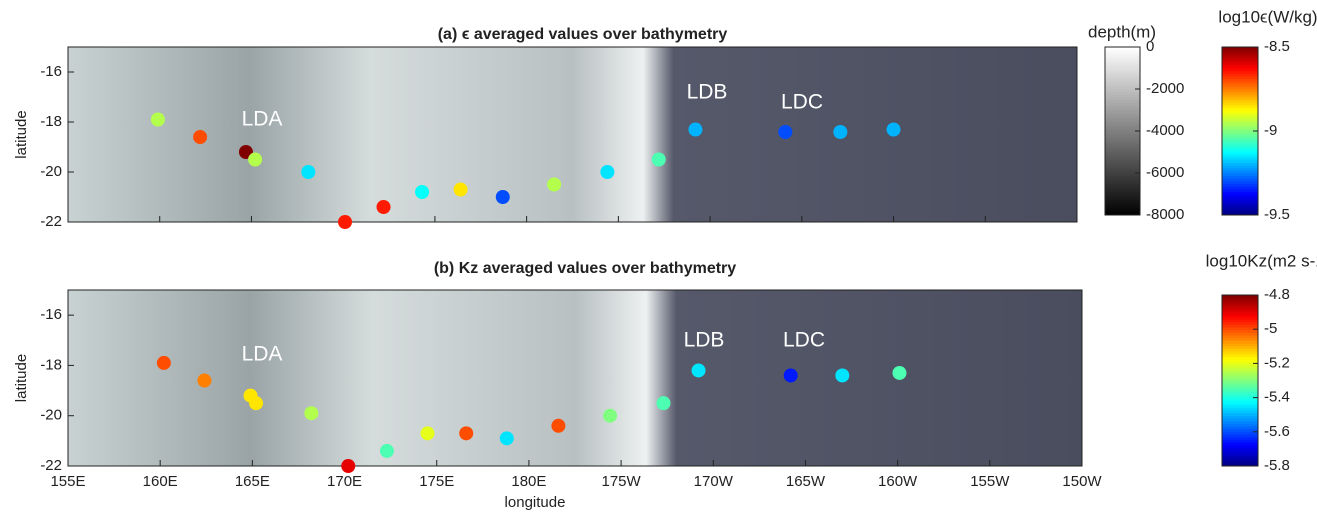 The width and height of the screenshot is (1317, 515). Describe the element at coordinates (51, 121) in the screenshot. I see `y-tick-label: -18` at that location.